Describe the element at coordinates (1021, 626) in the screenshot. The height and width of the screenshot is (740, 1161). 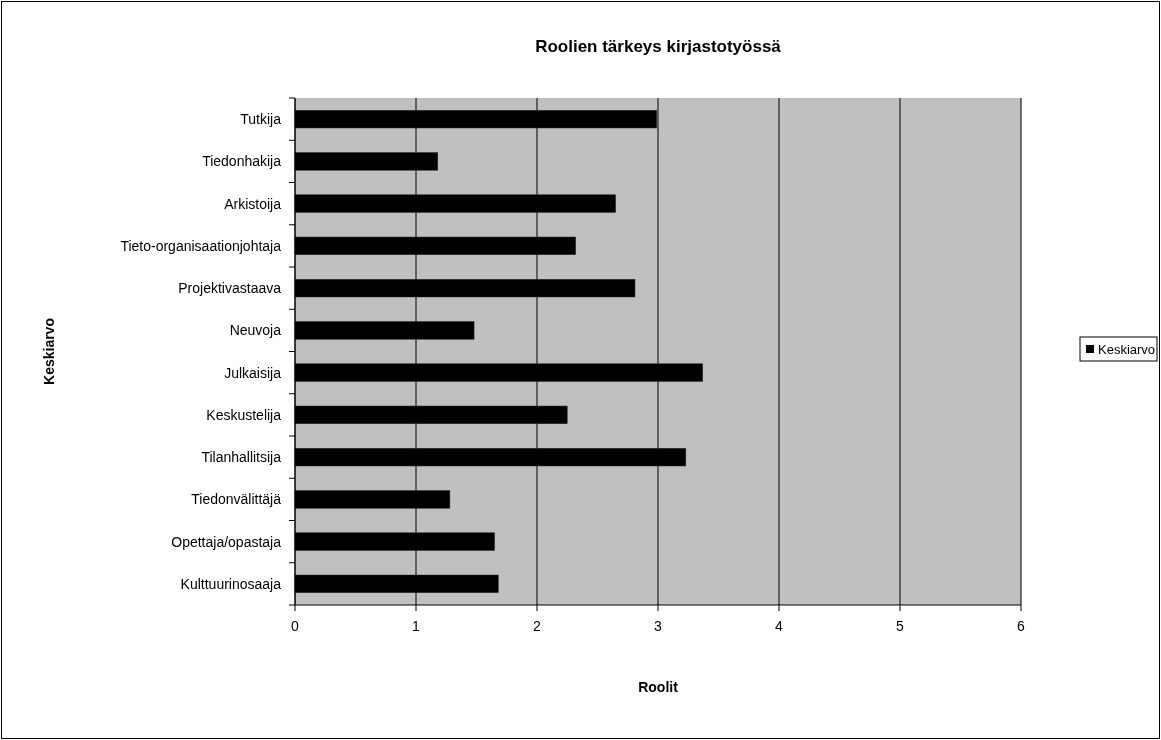
I see `x-tick-label: 6` at that location.